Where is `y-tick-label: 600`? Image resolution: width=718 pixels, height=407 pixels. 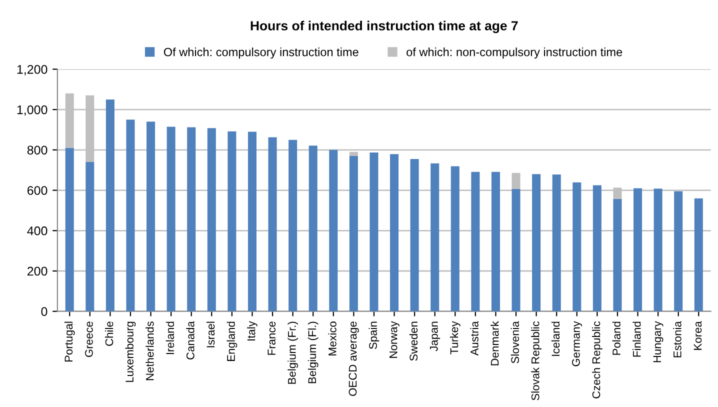 y-tick-label: 600 is located at coordinates (38, 190).